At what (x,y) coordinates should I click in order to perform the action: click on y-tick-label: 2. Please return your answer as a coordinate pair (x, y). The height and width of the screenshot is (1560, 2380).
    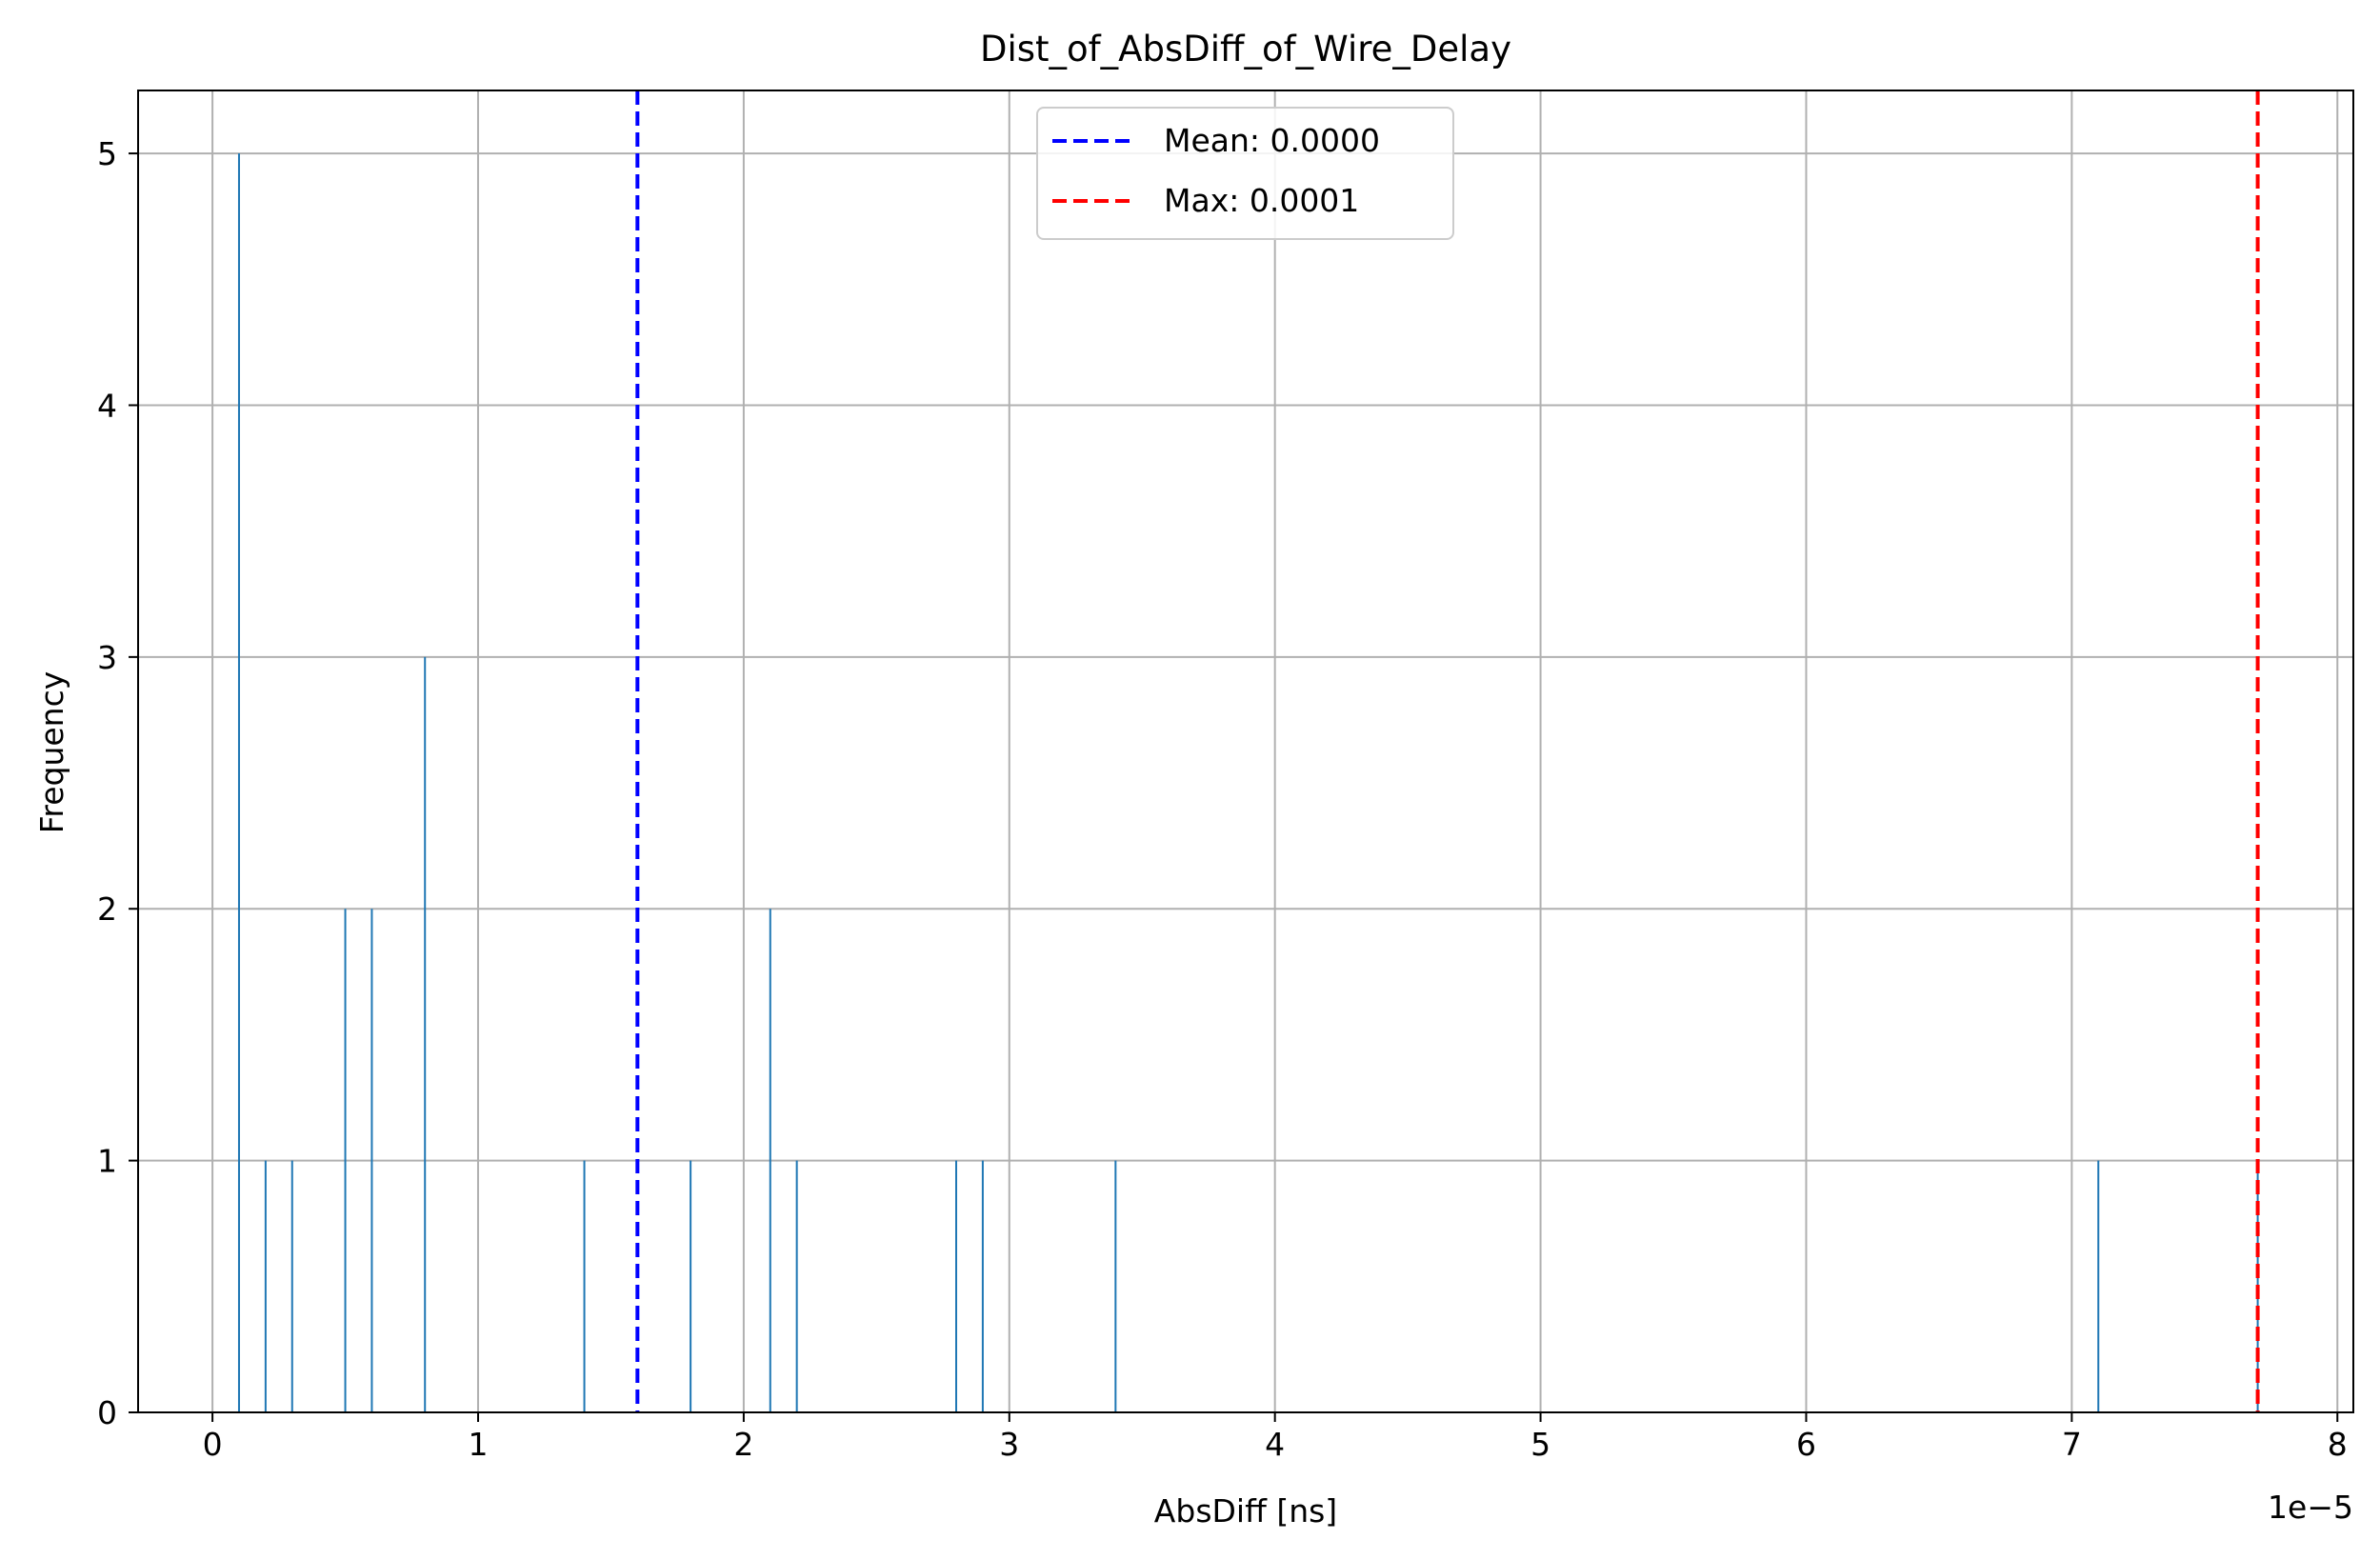
    Looking at the image, I should click on (107, 909).